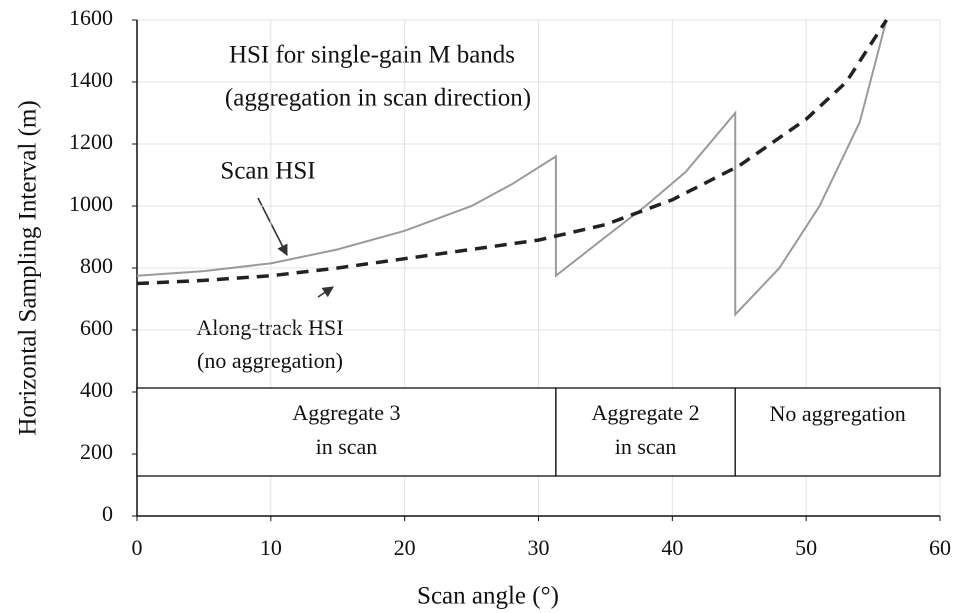 This screenshot has height=613, width=959. Describe the element at coordinates (271, 547) in the screenshot. I see `x-tick-label: 10` at that location.